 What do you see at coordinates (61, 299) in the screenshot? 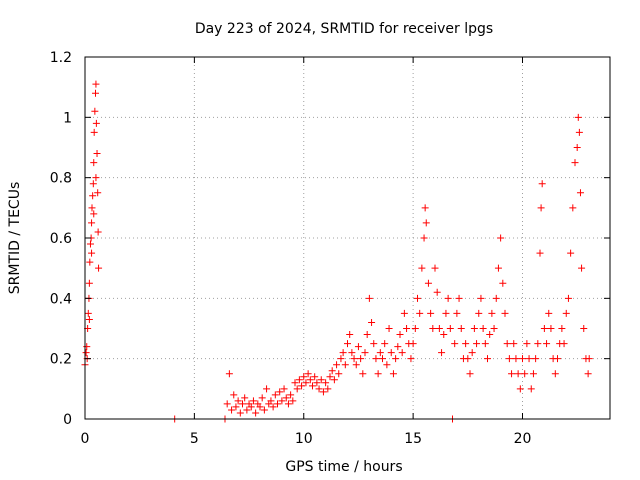
I see `y-tick-label: 0.4` at bounding box center [61, 299].